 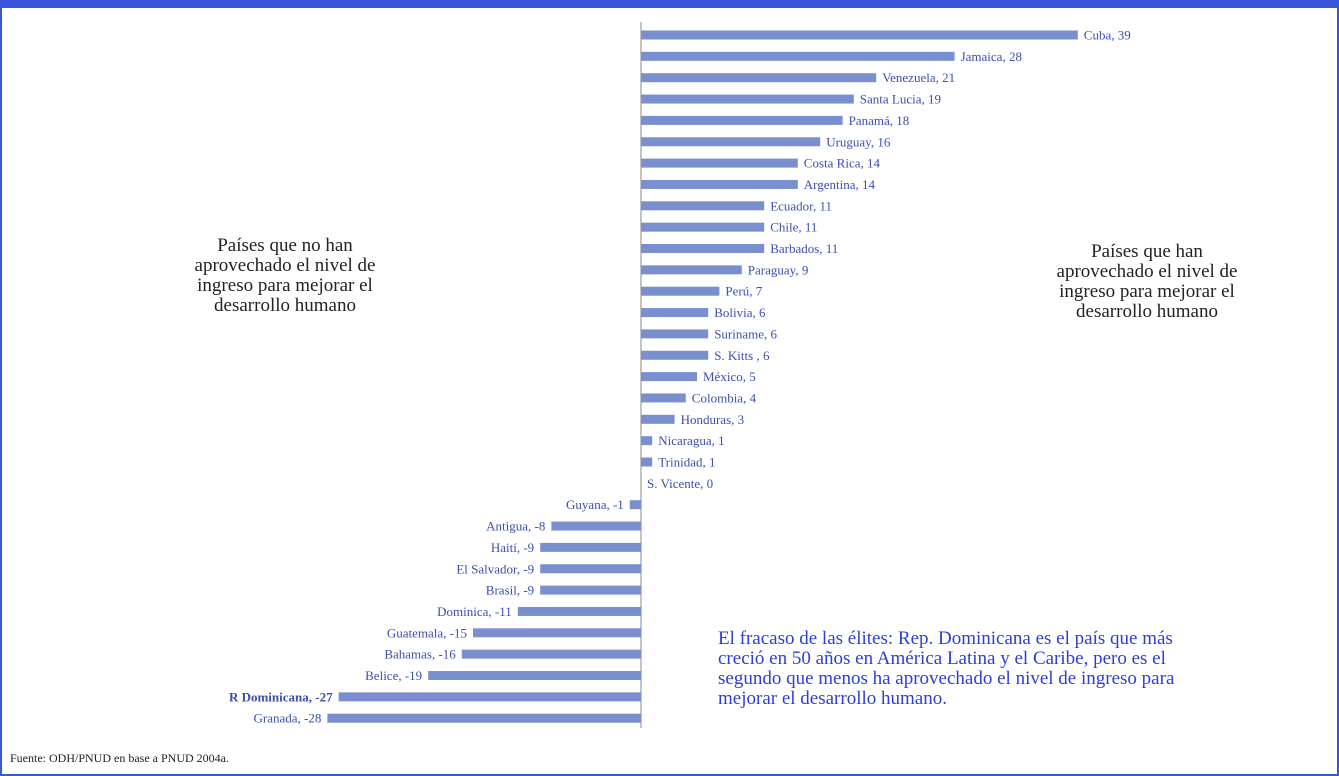 What do you see at coordinates (840, 184) in the screenshot?
I see `bar-label: Argentina, 14` at bounding box center [840, 184].